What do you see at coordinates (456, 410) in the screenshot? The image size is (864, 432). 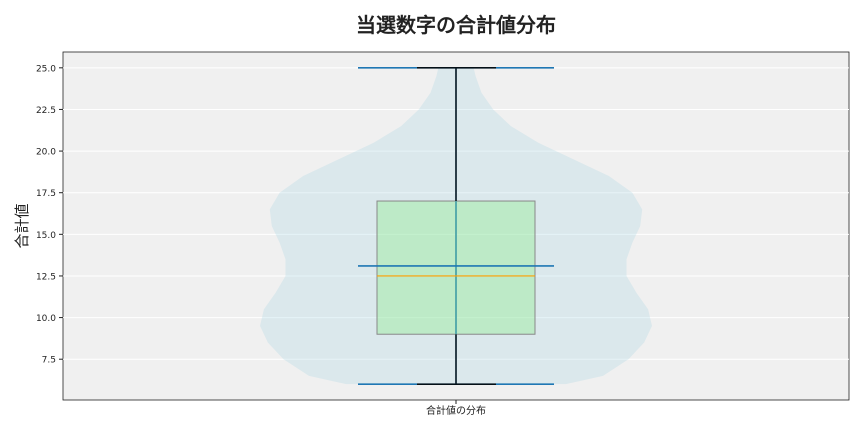 I see `x-tick-label: 合計値の分布` at bounding box center [456, 410].